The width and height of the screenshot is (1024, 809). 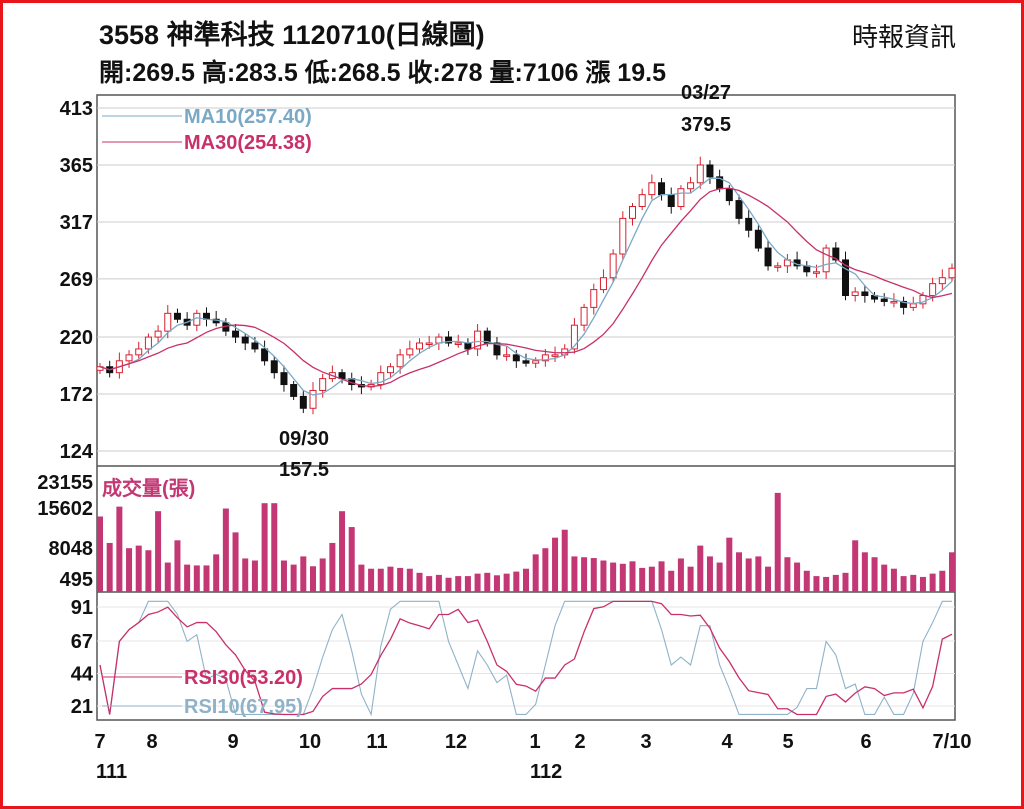 What do you see at coordinates (903, 37) in the screenshot?
I see `source-label: 時報資訊` at bounding box center [903, 37].